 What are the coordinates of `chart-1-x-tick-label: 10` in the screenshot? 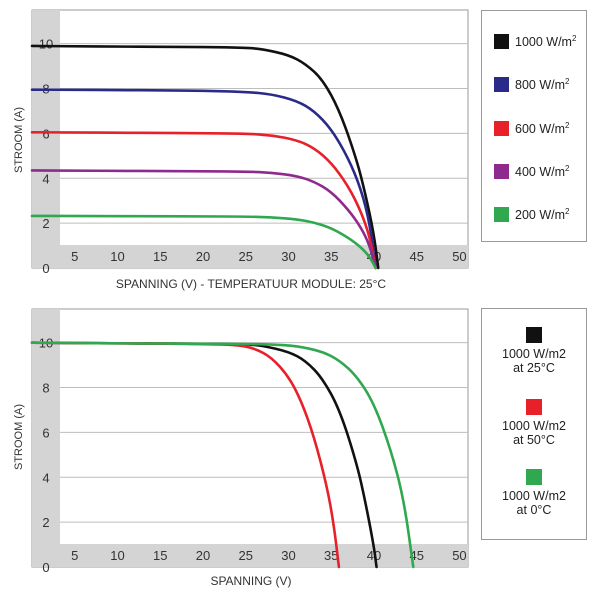 It's located at (117, 256).